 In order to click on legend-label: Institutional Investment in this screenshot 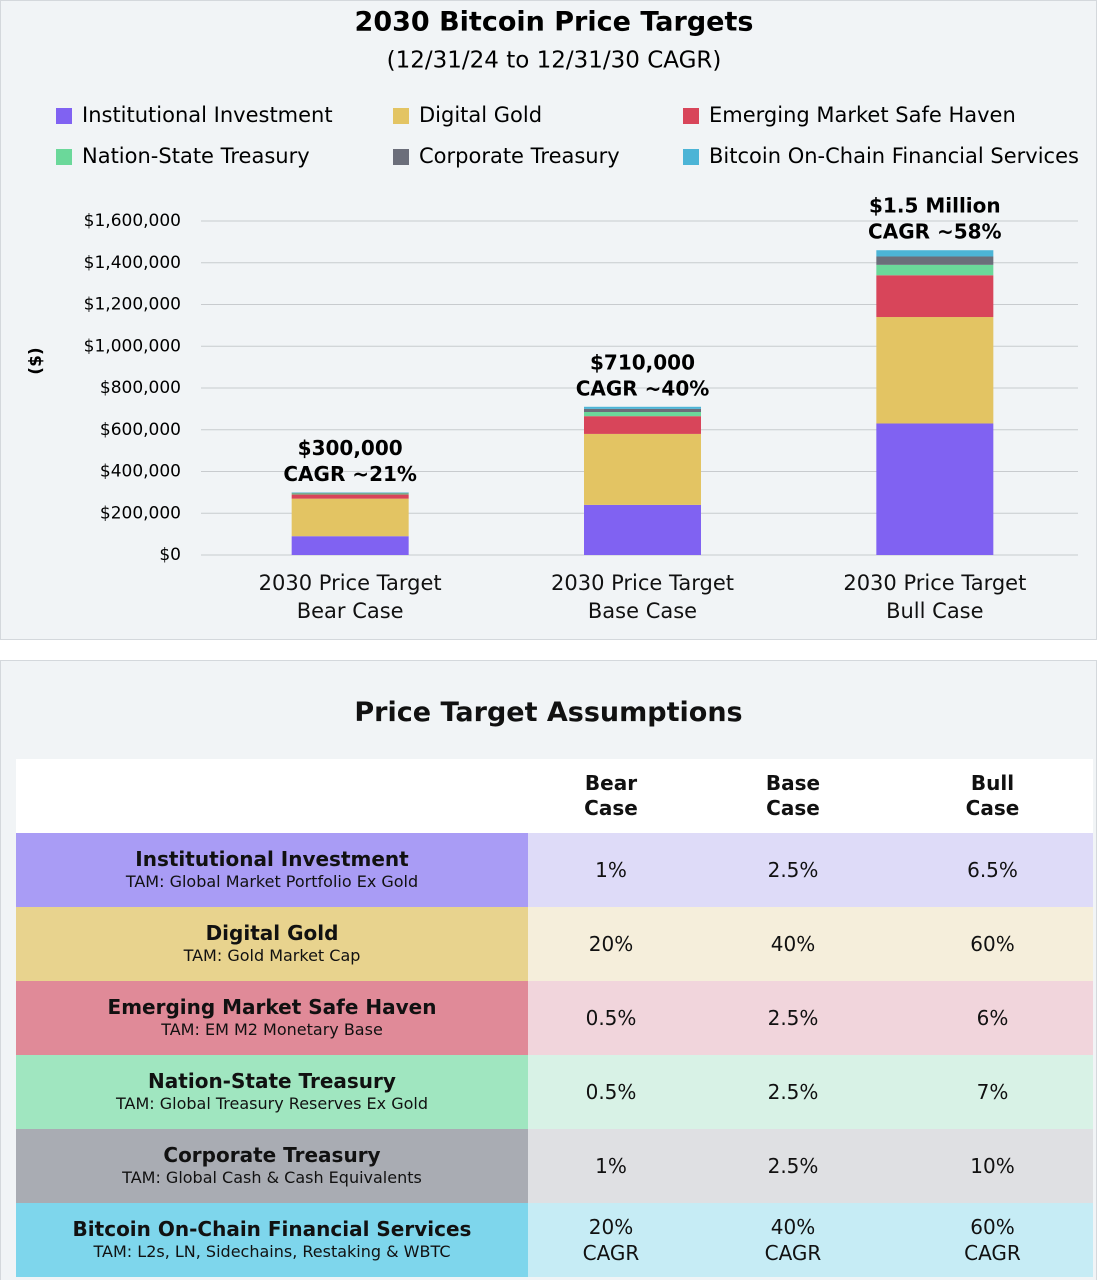, I will do `click(207, 115)`.